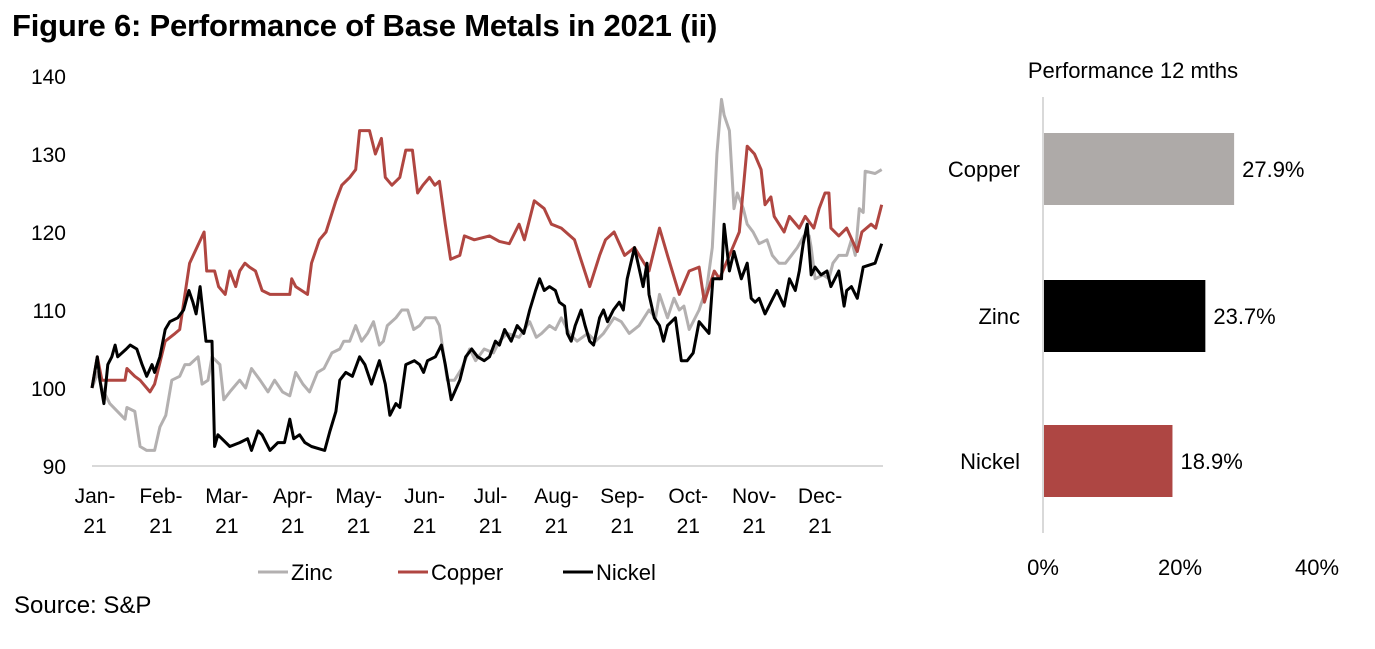  Describe the element at coordinates (48, 233) in the screenshot. I see `y-tick-label: 120` at that location.